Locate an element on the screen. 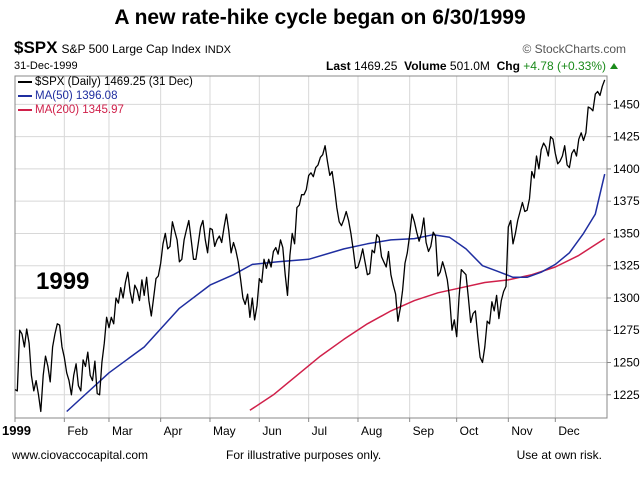 The image size is (640, 479). chg-value: +4.78 (+0.33%) is located at coordinates (564, 66).